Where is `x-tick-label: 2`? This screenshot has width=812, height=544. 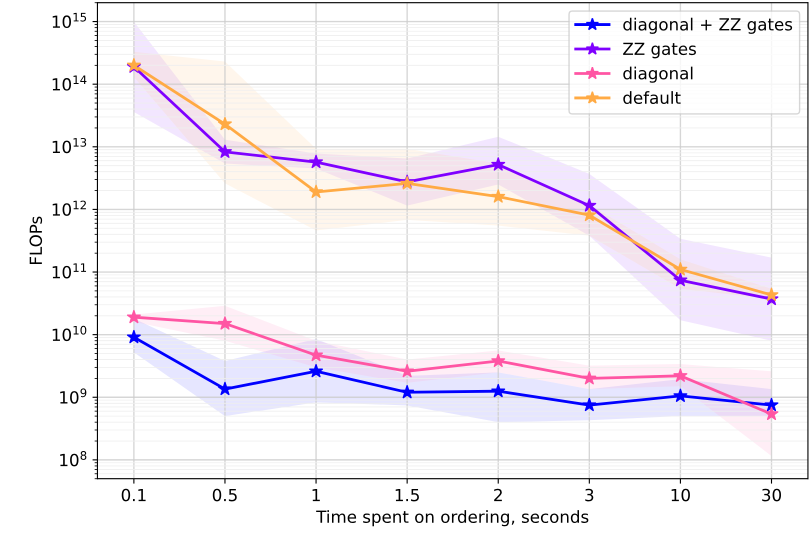 x-tick-label: 2 is located at coordinates (498, 495).